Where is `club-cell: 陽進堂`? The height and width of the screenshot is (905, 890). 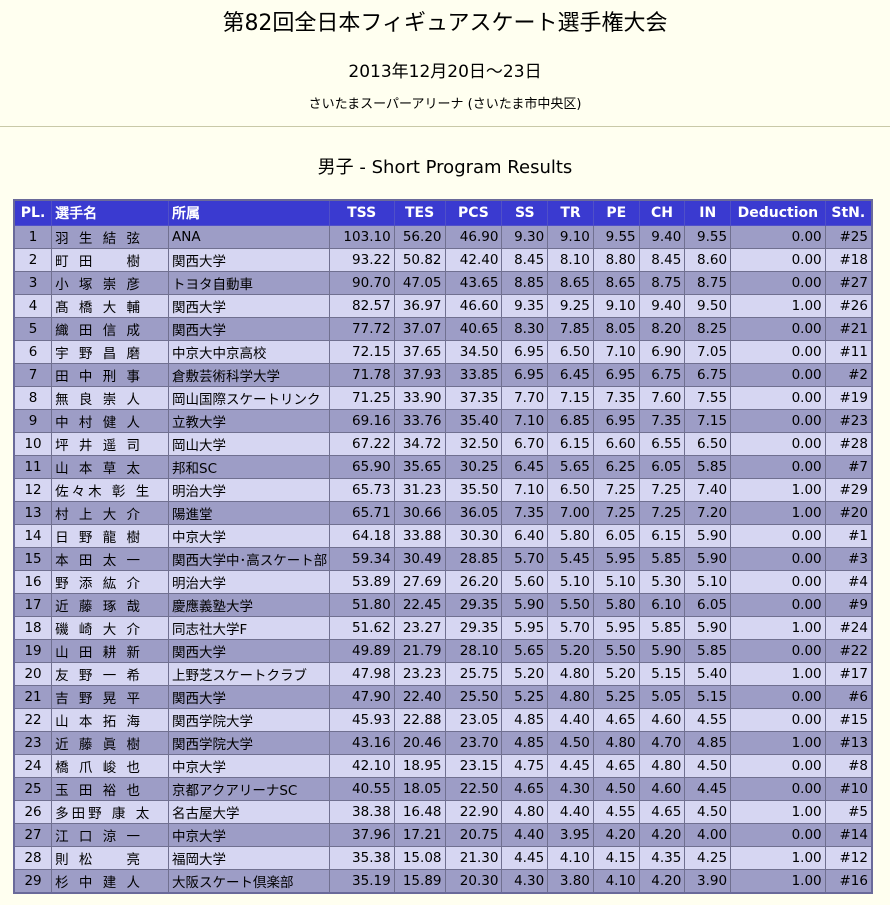
club-cell: 陽進堂 is located at coordinates (249, 513).